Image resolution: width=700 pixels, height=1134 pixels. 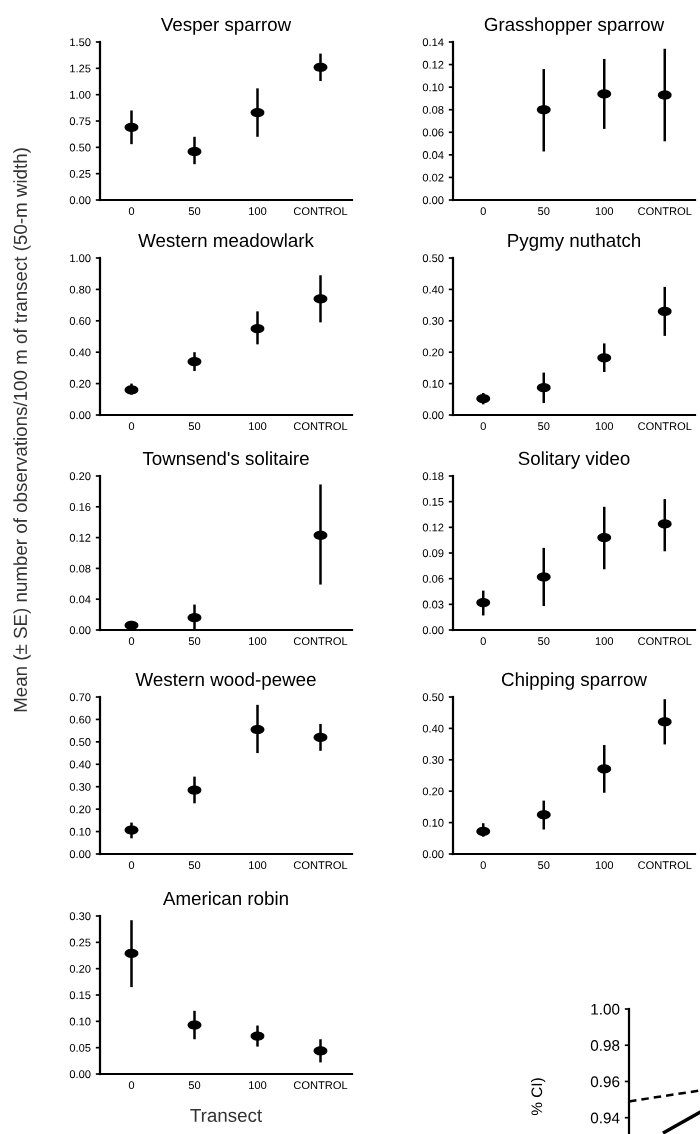 What do you see at coordinates (226, 26) in the screenshot?
I see `chart-title: Vesper sparrow` at bounding box center [226, 26].